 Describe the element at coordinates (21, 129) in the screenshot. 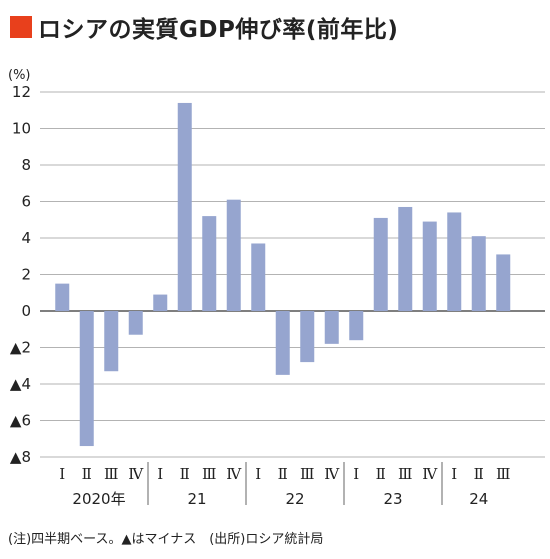

I see `y-tick-label: 10` at that location.